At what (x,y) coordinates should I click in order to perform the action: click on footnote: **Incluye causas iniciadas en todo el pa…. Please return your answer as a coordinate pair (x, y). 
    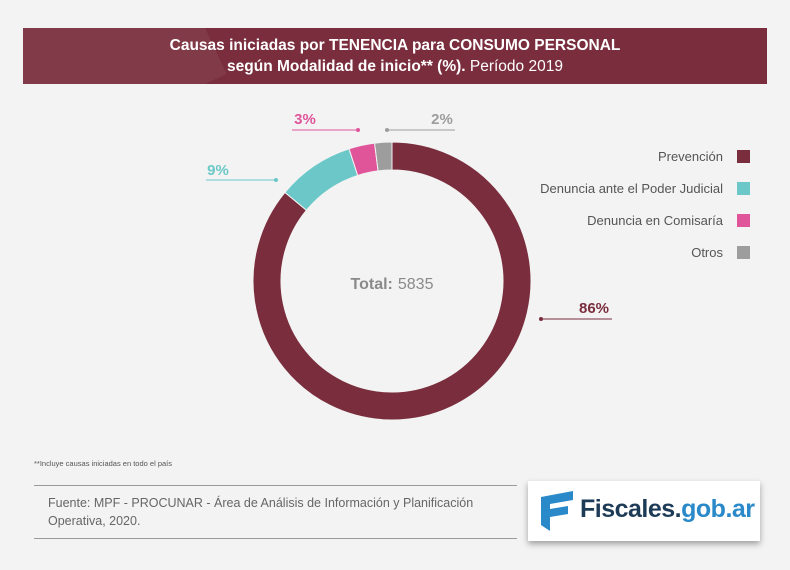
    Looking at the image, I should click on (103, 463).